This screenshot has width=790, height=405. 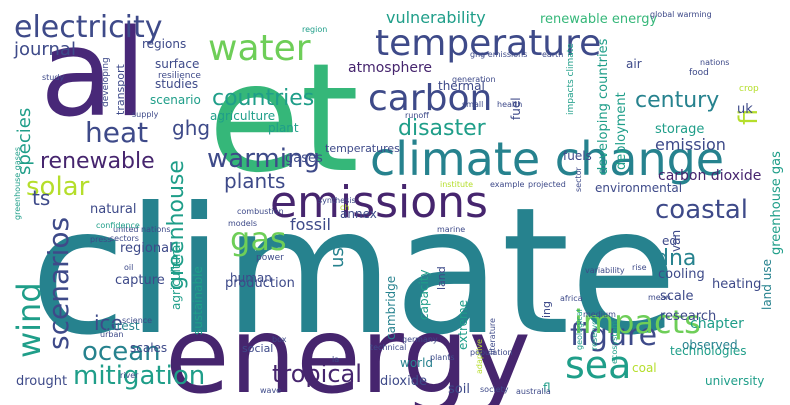 I want to click on word-combustion: combustion, so click(x=260, y=211).